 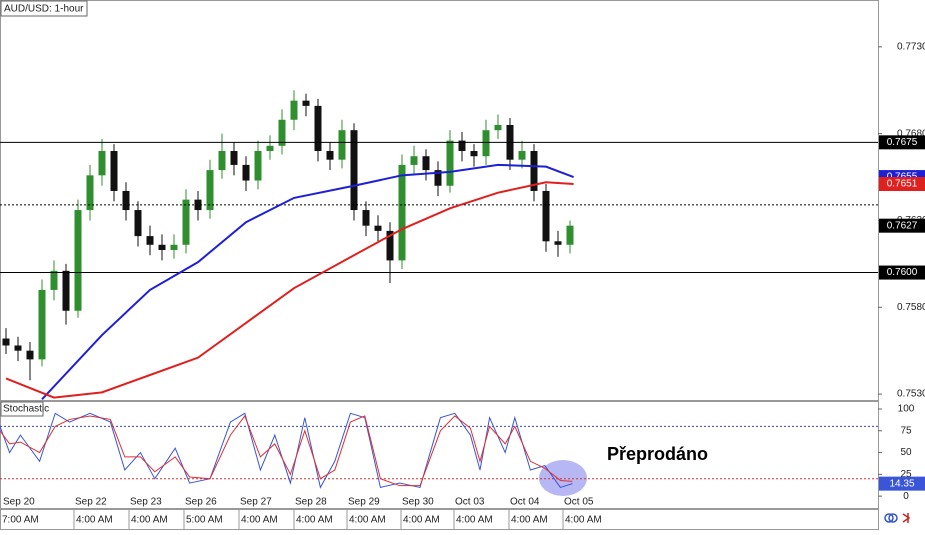 What do you see at coordinates (906, 518) in the screenshot?
I see `jump-icon` at bounding box center [906, 518].